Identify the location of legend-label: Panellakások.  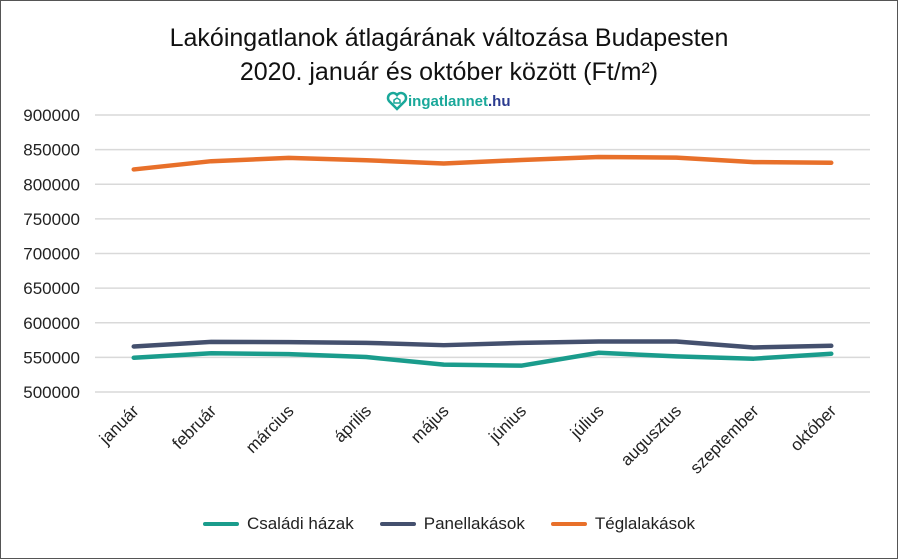
(474, 523).